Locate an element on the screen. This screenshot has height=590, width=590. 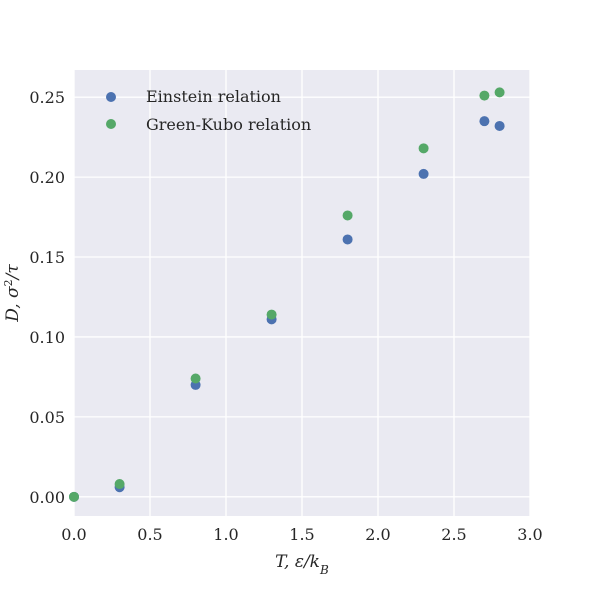
y-axis-label: D, σ2/τ is located at coordinates (13, 293).